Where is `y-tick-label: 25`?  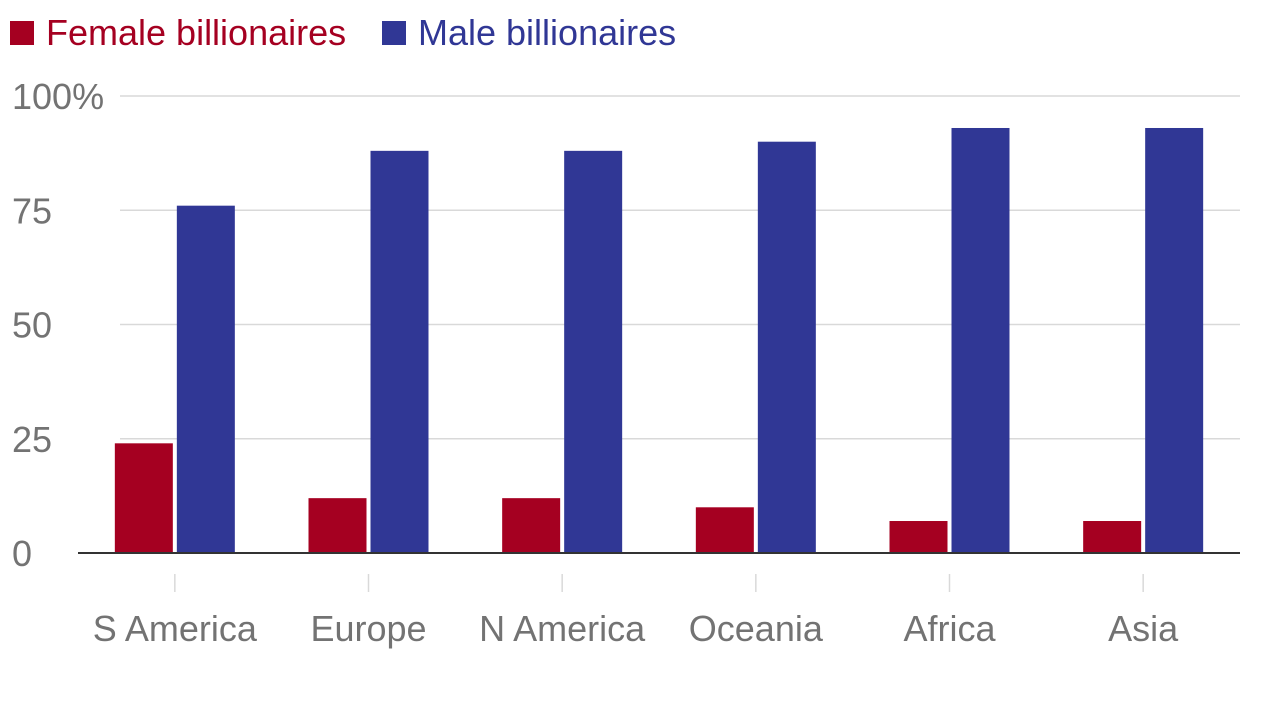
y-tick-label: 25 is located at coordinates (32, 439).